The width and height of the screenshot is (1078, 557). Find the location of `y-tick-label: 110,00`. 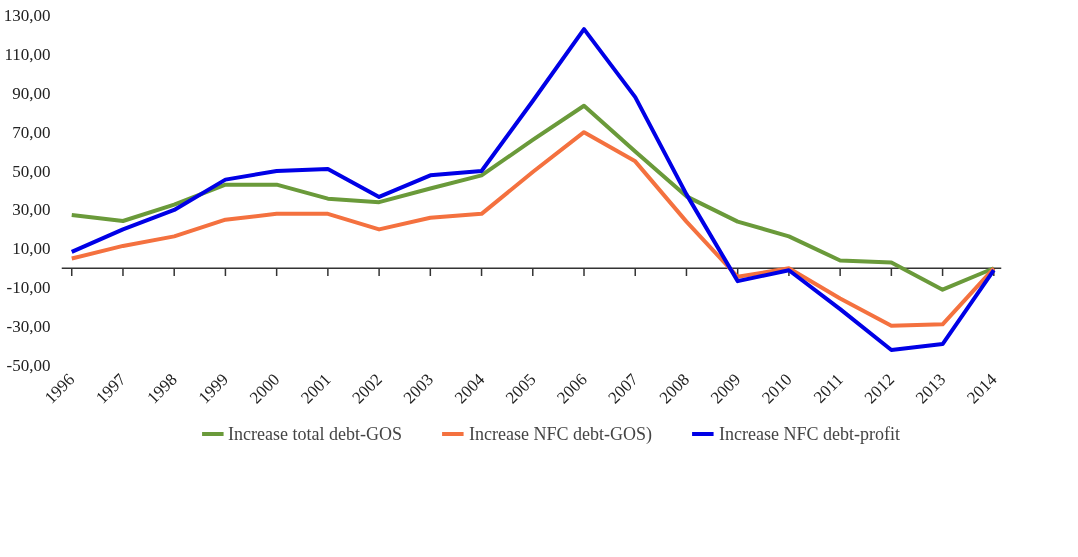

y-tick-label: 110,00 is located at coordinates (27, 54).